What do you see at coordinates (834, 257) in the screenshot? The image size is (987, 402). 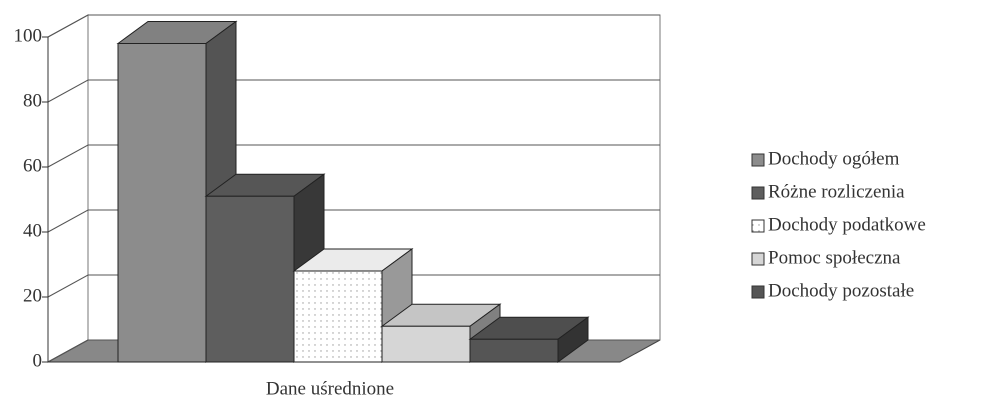 I see `legend-label: Pomoc społeczna` at bounding box center [834, 257].